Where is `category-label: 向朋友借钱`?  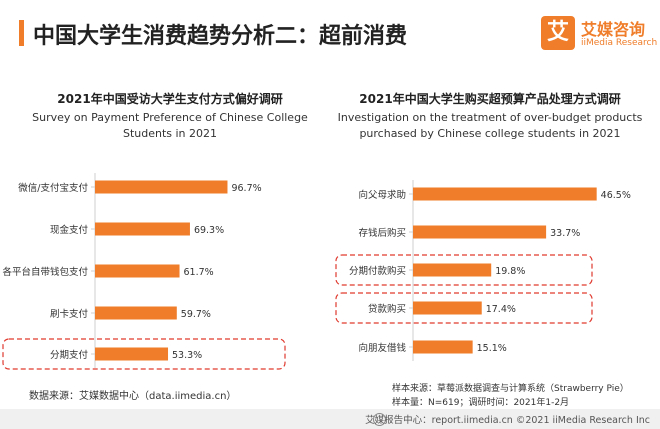
category-label: 向朋友借钱 is located at coordinates (382, 348).